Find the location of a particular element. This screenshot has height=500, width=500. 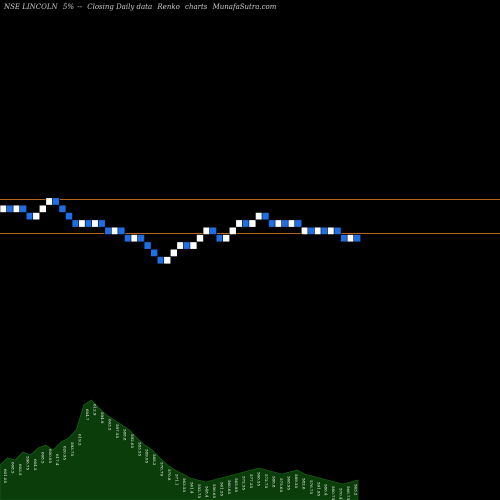

price-label: 589.55 is located at coordinates (296, 481).